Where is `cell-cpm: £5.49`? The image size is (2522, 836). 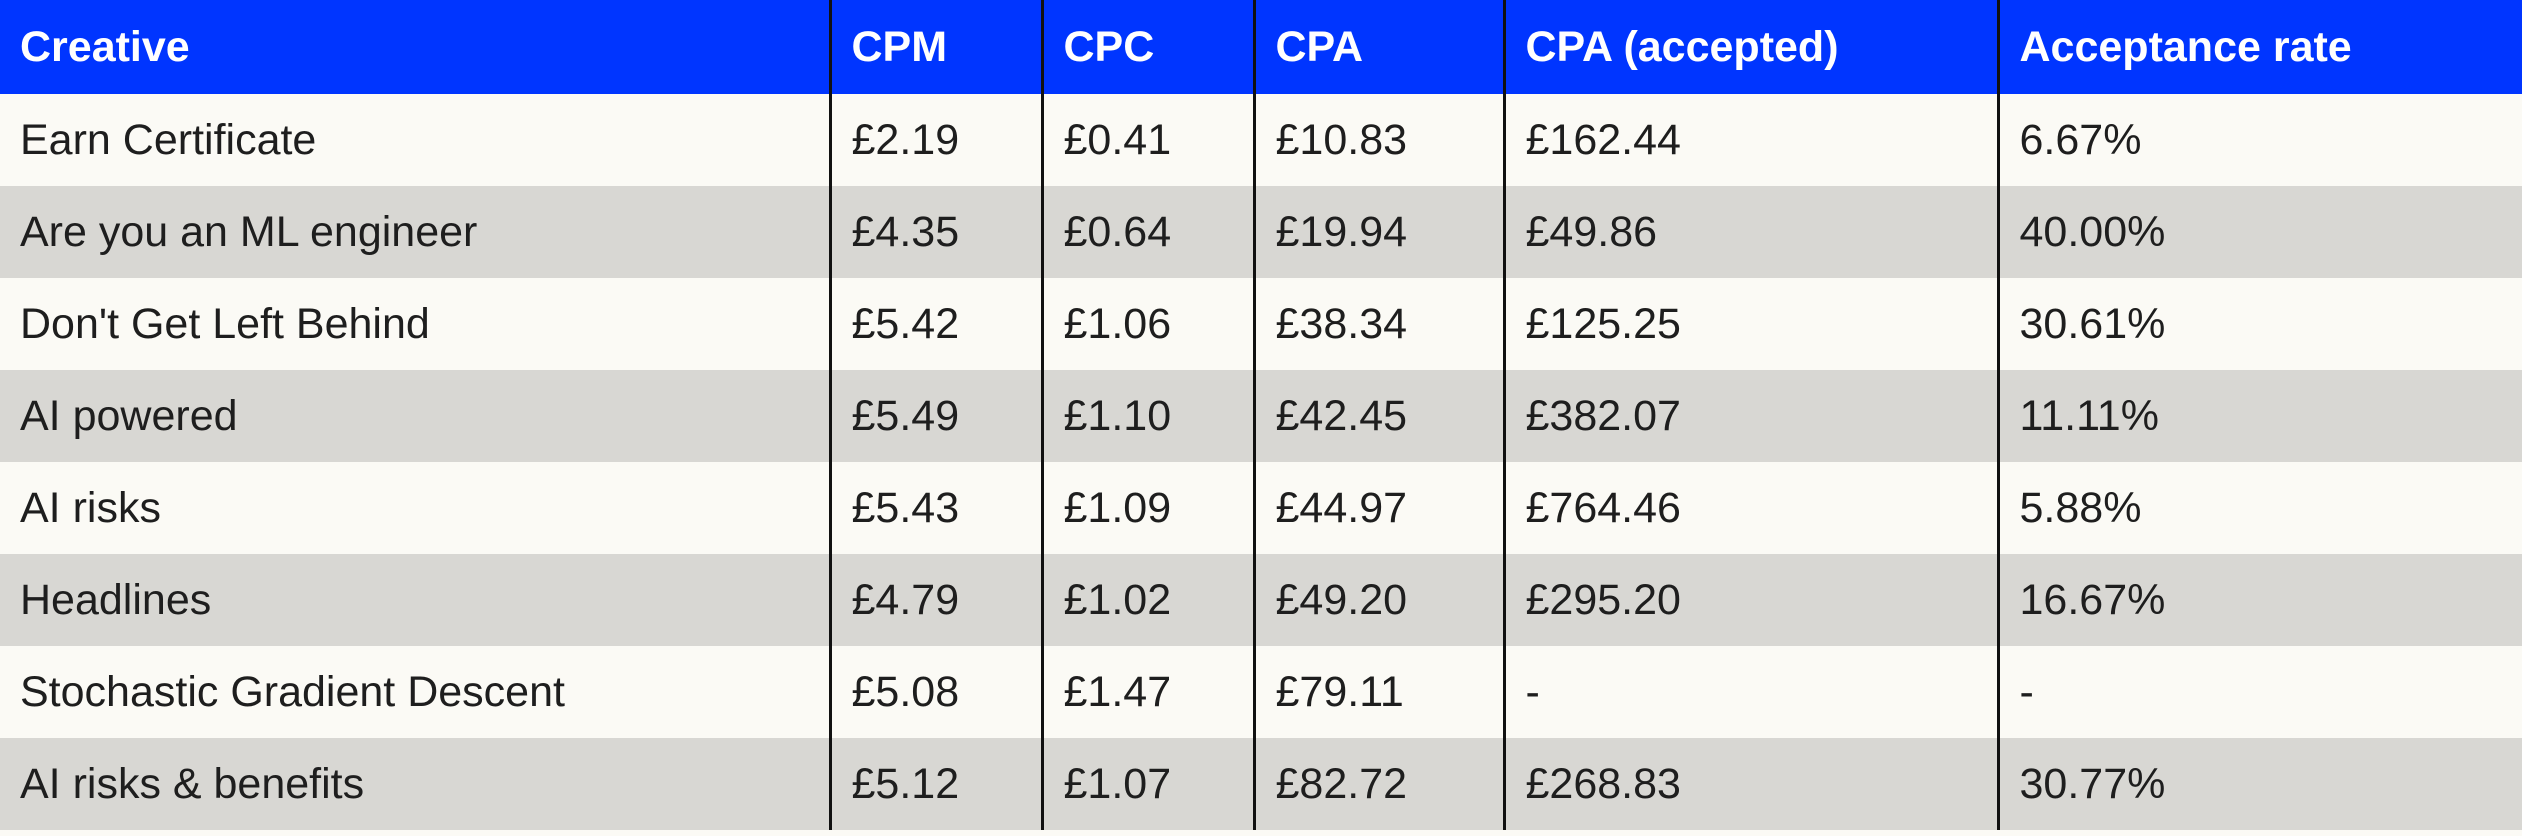
cell-cpm: £5.49 is located at coordinates (935, 416).